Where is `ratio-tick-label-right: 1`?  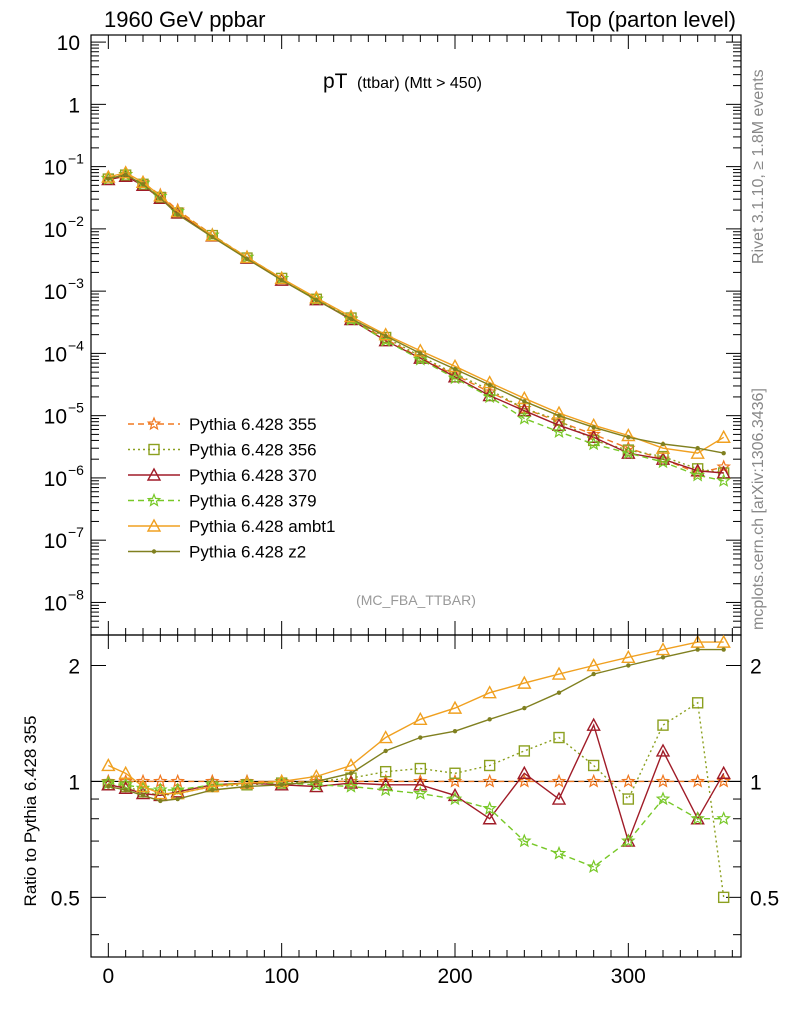
ratio-tick-label-right: 1 is located at coordinates (756, 782).